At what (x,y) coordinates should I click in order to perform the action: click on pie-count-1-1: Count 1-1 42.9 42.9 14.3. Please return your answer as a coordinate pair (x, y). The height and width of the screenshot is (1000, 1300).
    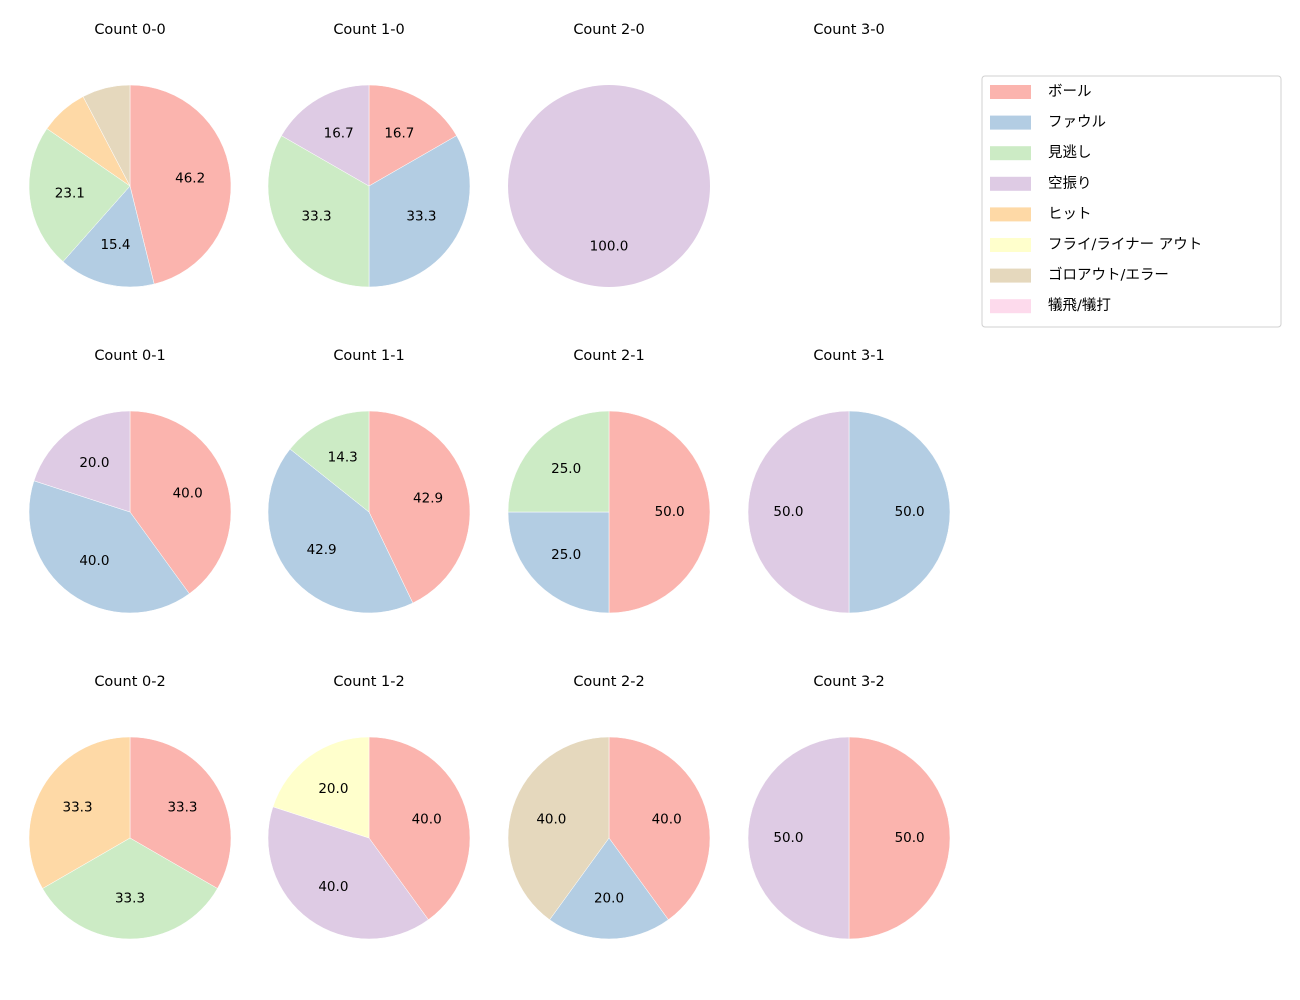
    Looking at the image, I should click on (369, 481).